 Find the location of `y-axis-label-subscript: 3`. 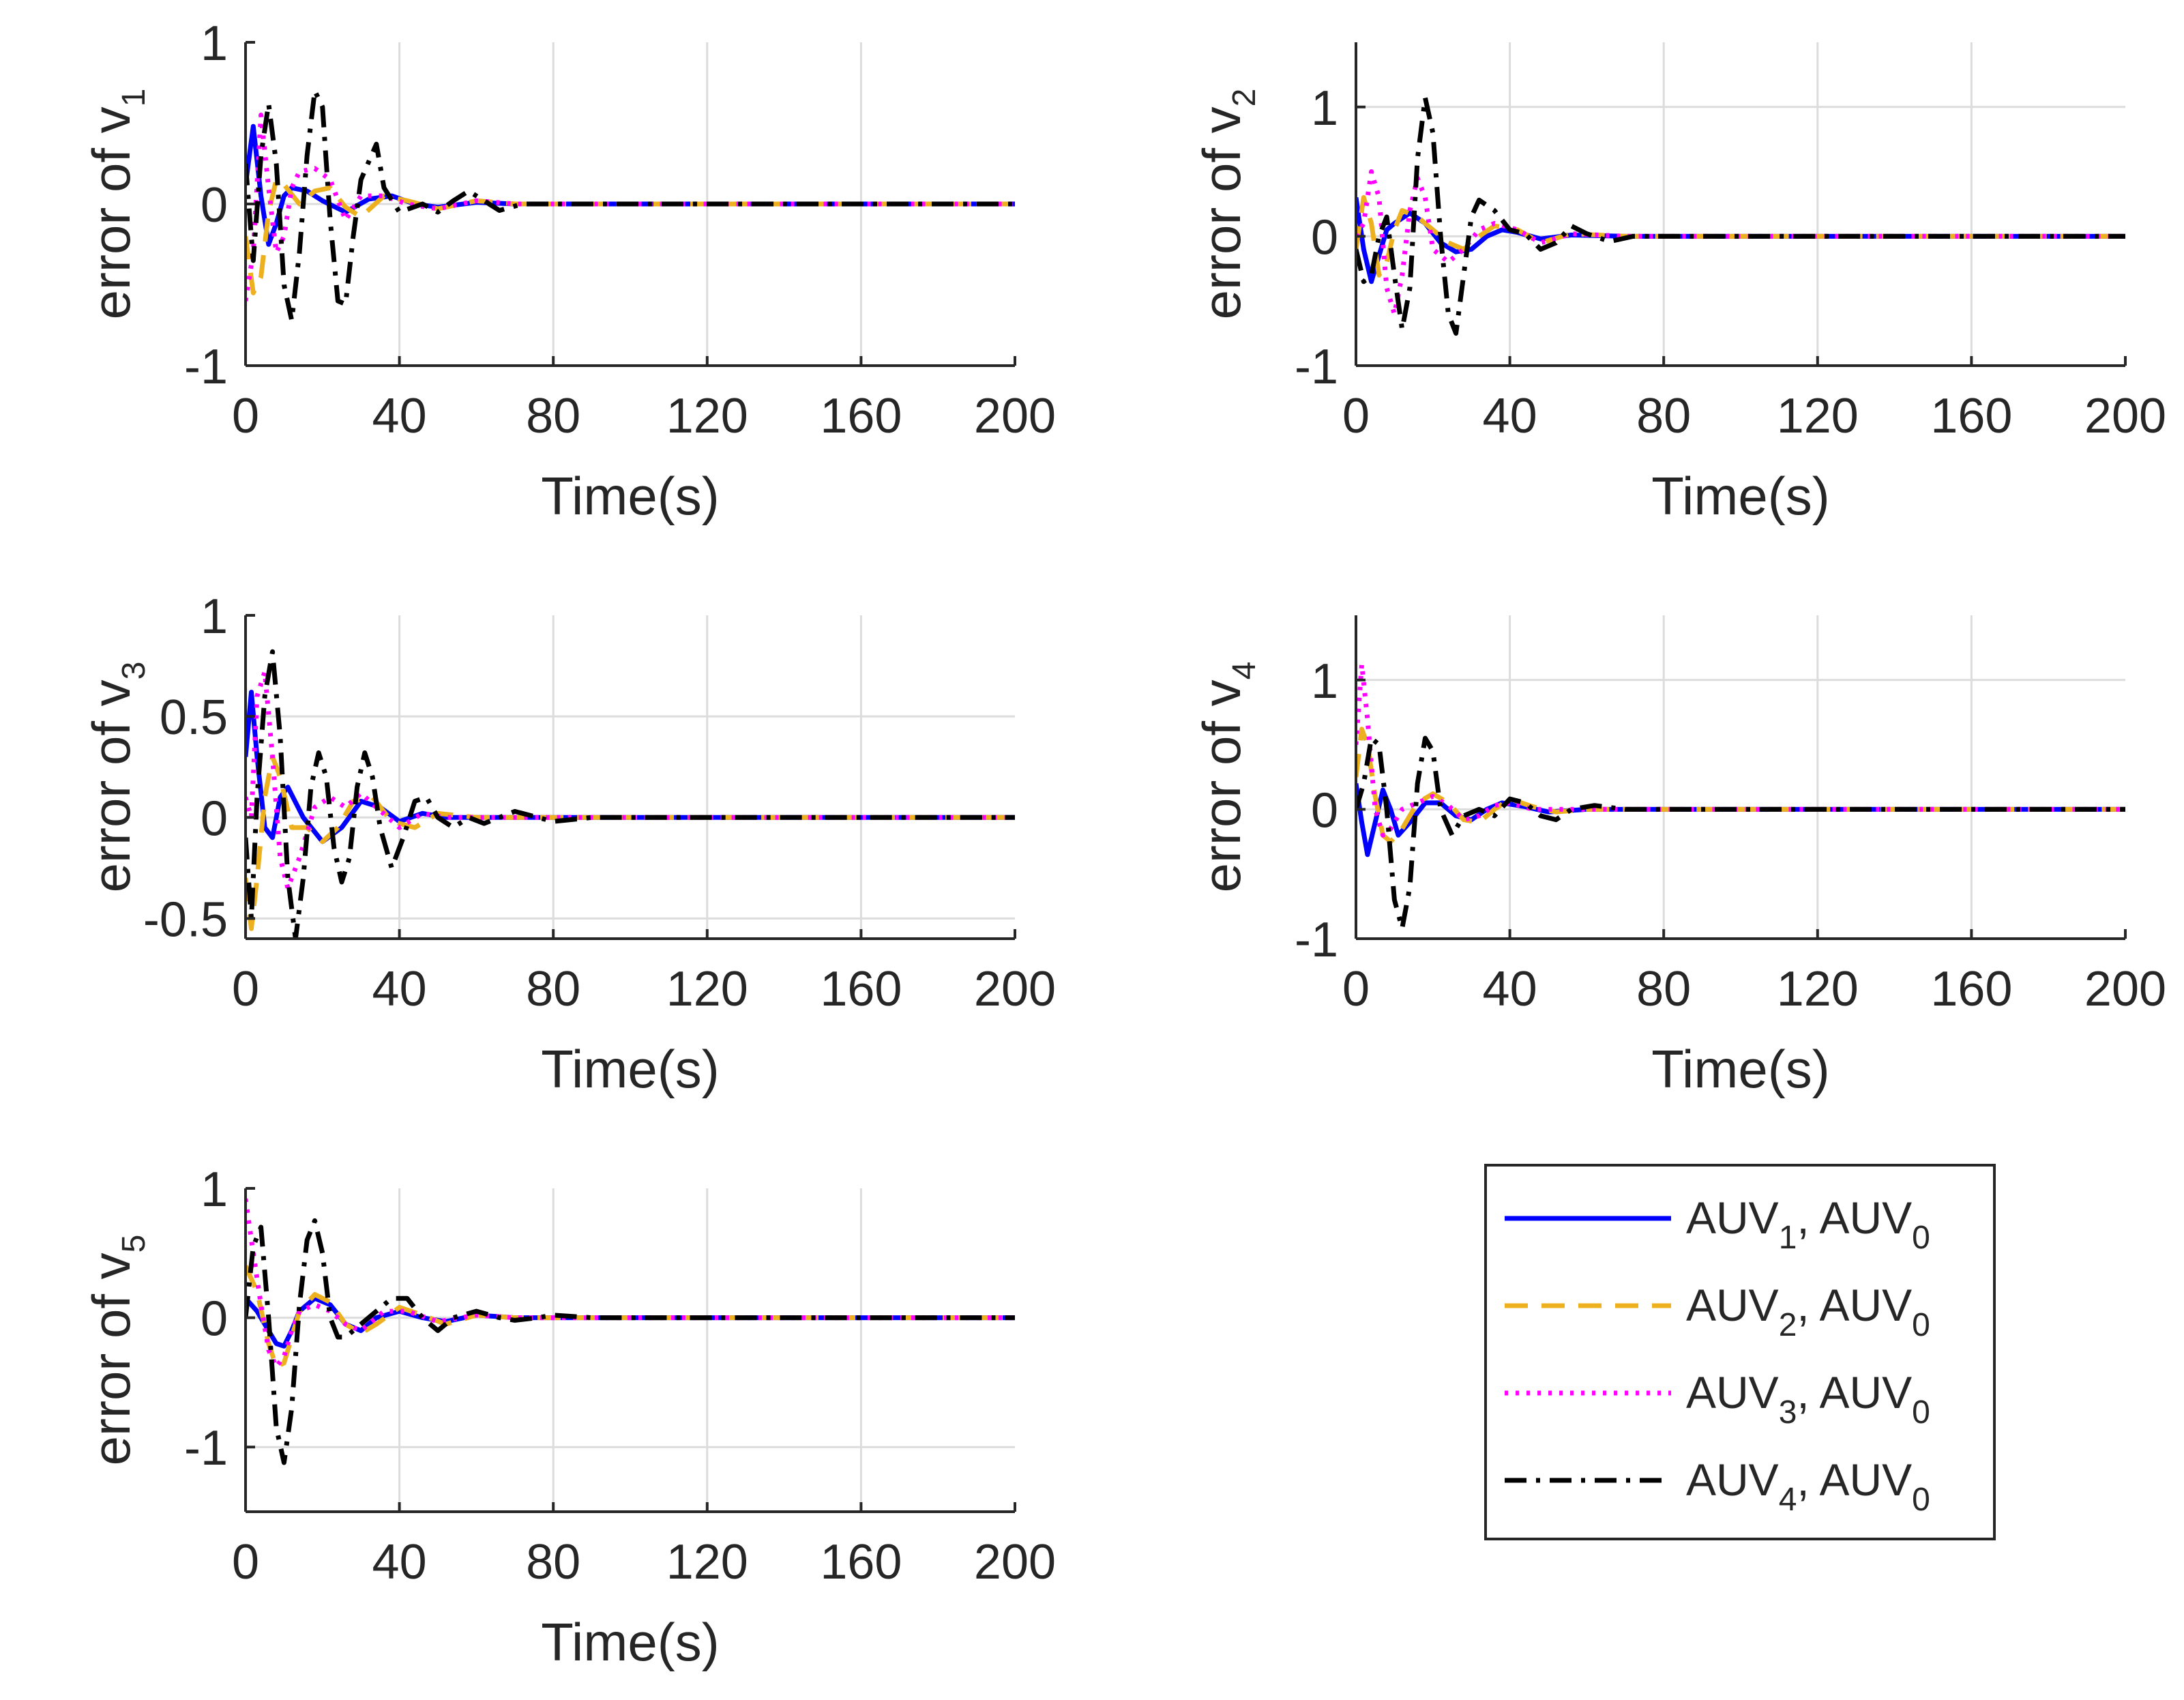

y-axis-label-subscript: 3 is located at coordinates (134, 671).